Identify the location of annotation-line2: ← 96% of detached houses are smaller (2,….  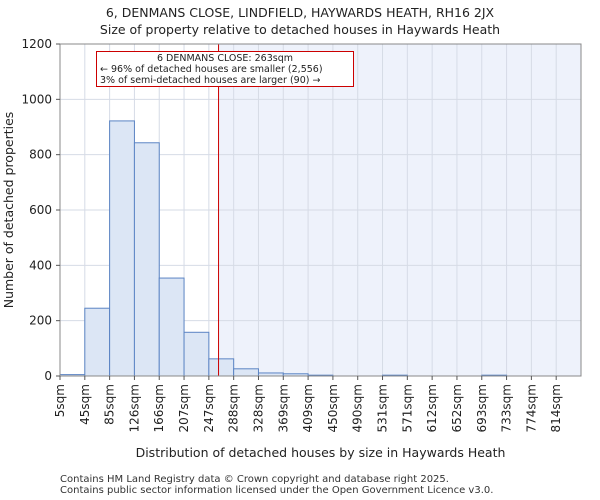
(211, 69).